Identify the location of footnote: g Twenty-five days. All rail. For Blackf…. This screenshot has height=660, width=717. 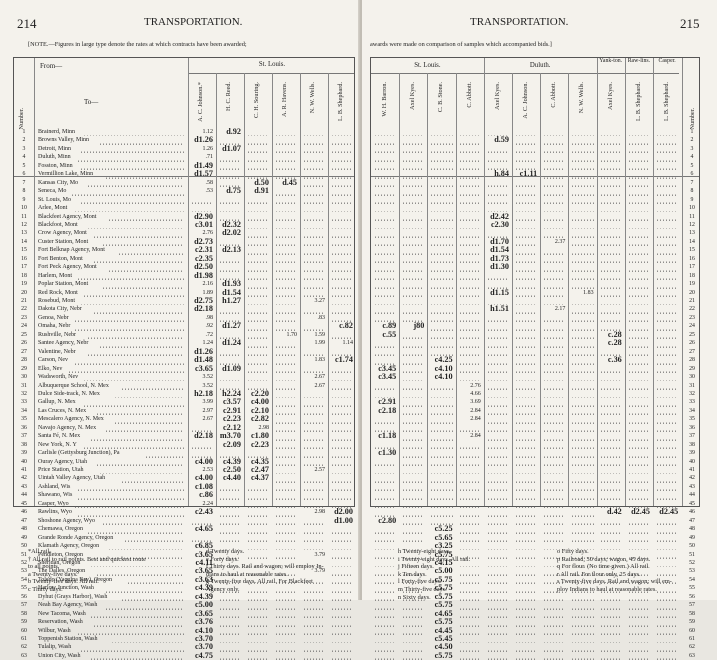
(259, 582).